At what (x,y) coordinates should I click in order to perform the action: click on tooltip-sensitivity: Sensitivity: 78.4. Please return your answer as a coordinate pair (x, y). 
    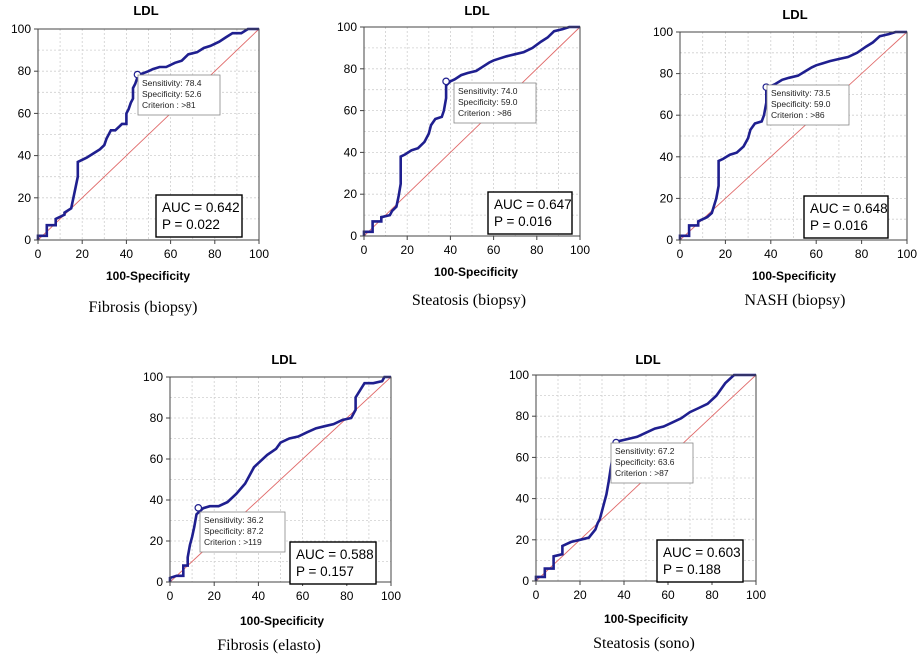
    Looking at the image, I should click on (172, 83).